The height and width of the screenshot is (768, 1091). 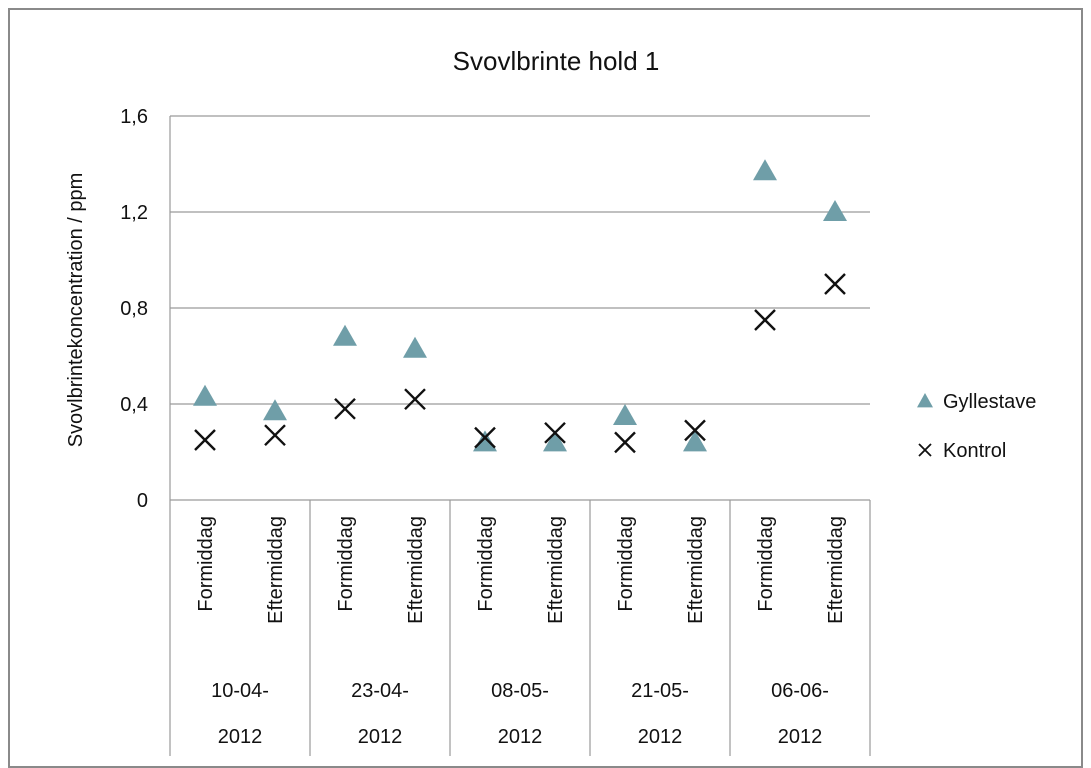 I want to click on x-group-label: 21-05-, so click(x=660, y=691).